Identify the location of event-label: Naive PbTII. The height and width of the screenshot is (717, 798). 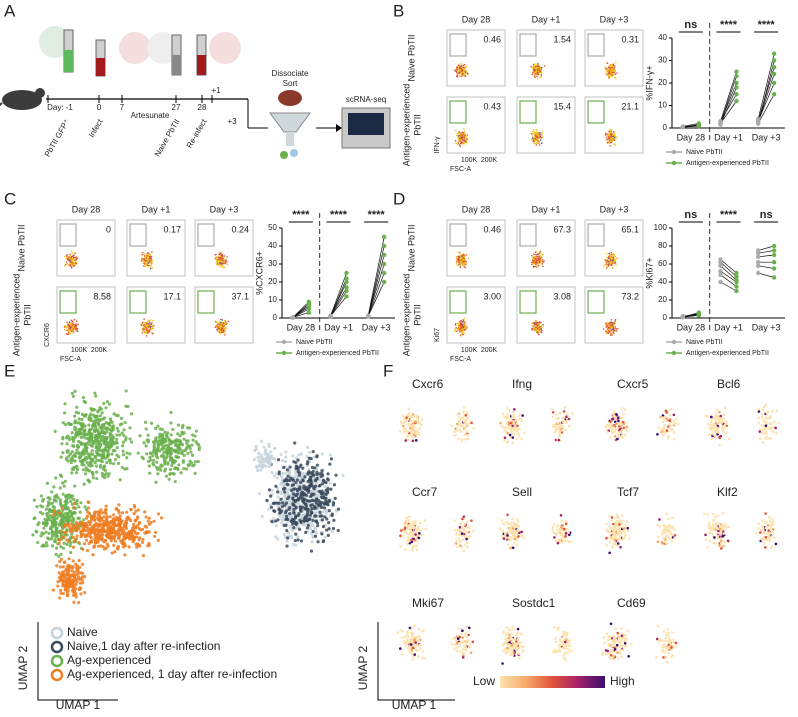
(167, 138).